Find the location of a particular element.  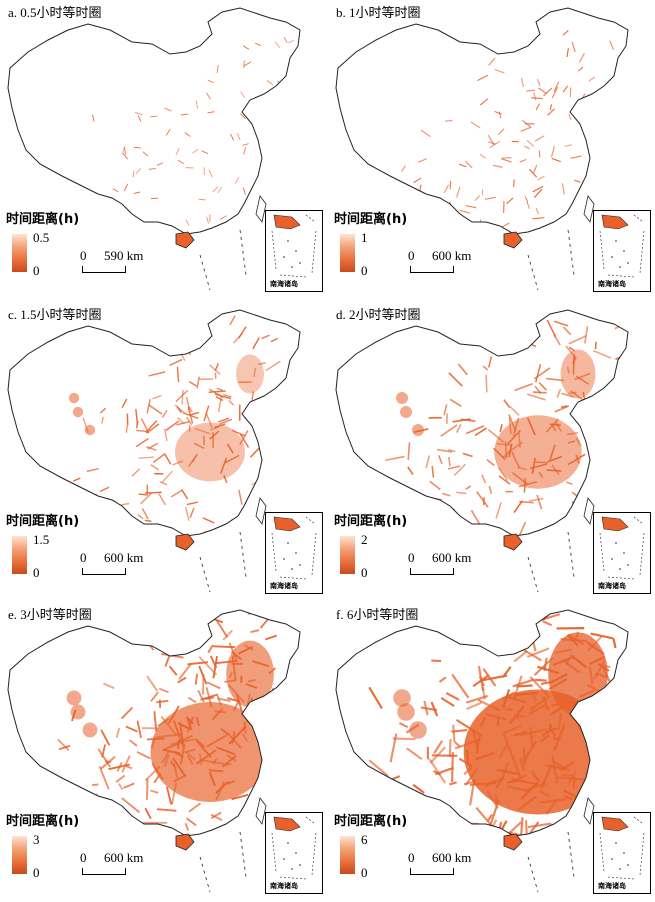

legend-max-value: 1.5 is located at coordinates (41, 539).